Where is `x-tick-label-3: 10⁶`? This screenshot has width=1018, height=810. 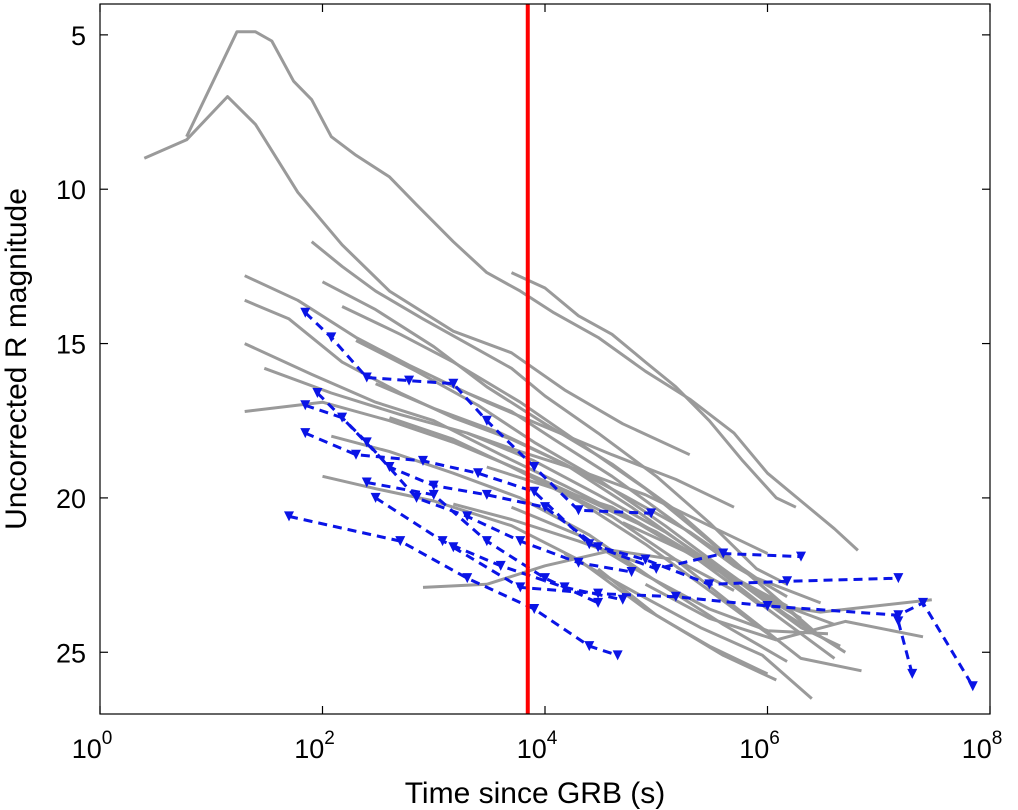
x-tick-label-3: 10⁶ is located at coordinates (759, 746).